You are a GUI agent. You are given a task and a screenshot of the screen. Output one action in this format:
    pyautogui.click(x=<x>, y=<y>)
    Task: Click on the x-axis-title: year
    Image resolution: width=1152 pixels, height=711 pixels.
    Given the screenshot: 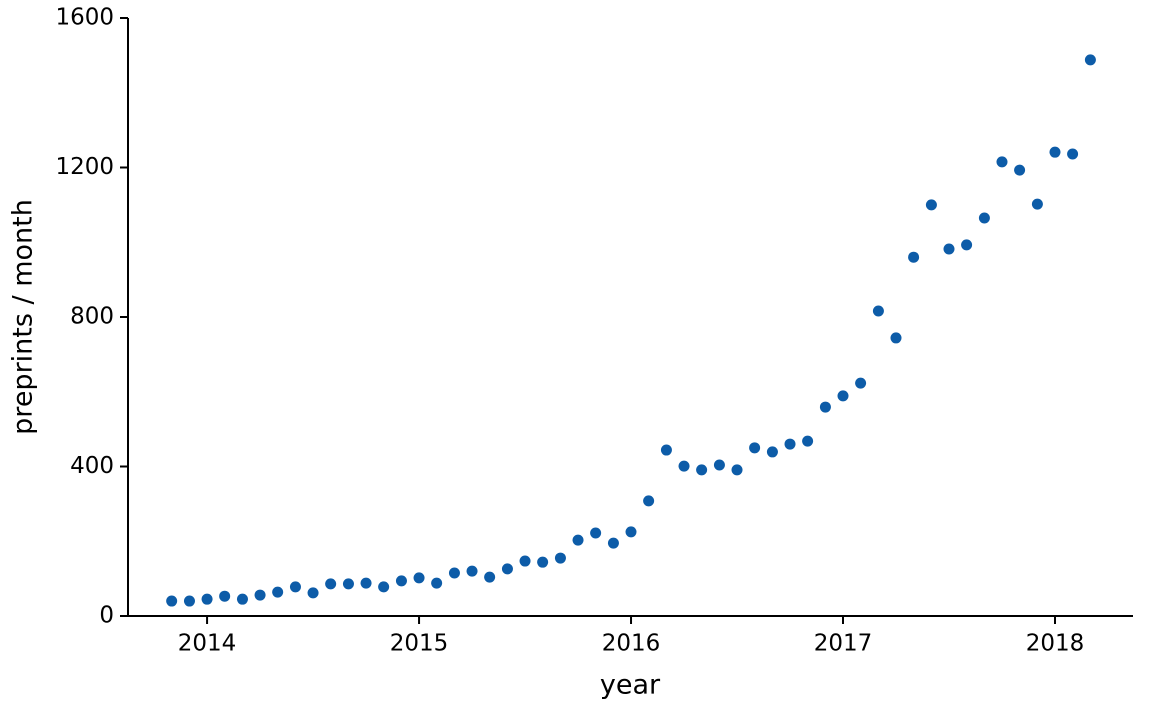 What is the action you would take?
    pyautogui.click(x=630, y=685)
    